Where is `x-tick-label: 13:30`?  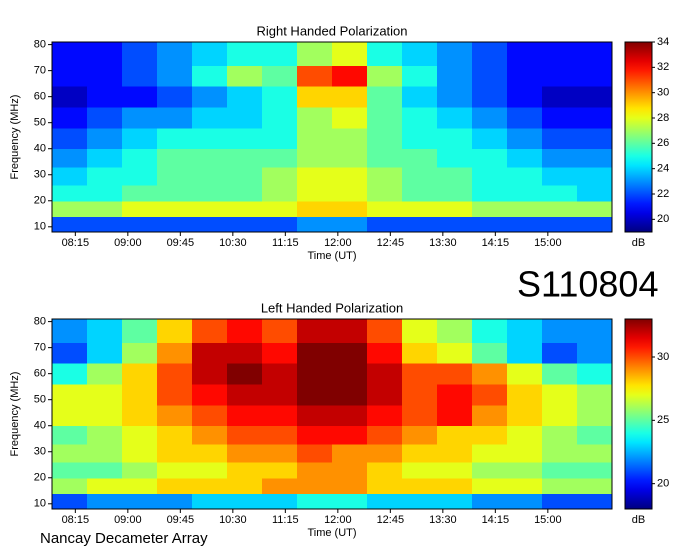
x-tick-label: 13:30 is located at coordinates (443, 243).